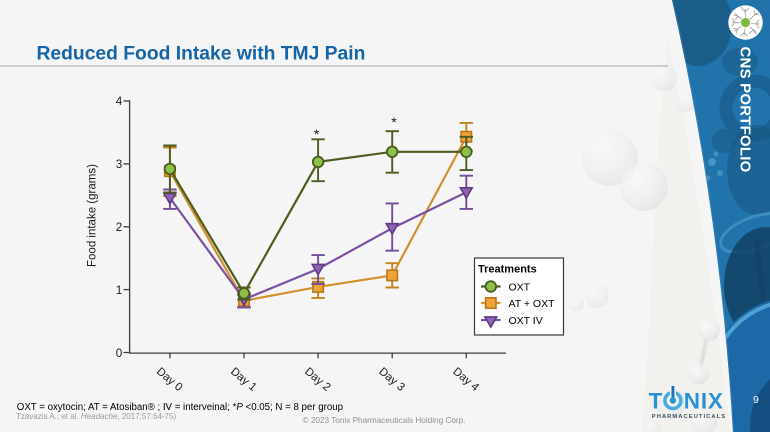 The width and height of the screenshot is (770, 437). What do you see at coordinates (201, 53) in the screenshot?
I see `svg-text:Reduced Food Intake with TMJ P: Reduced Food Intake with TMJ Pain` at bounding box center [201, 53].